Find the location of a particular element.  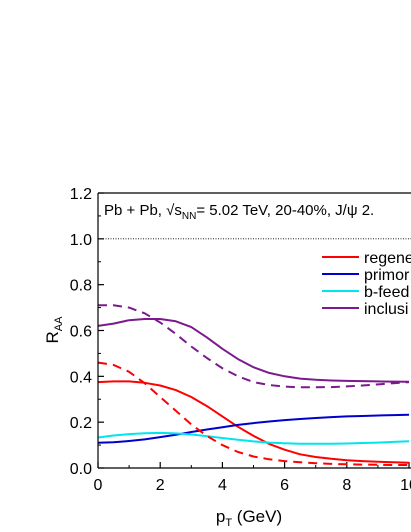

legend-label: b-feed is located at coordinates (386, 292).